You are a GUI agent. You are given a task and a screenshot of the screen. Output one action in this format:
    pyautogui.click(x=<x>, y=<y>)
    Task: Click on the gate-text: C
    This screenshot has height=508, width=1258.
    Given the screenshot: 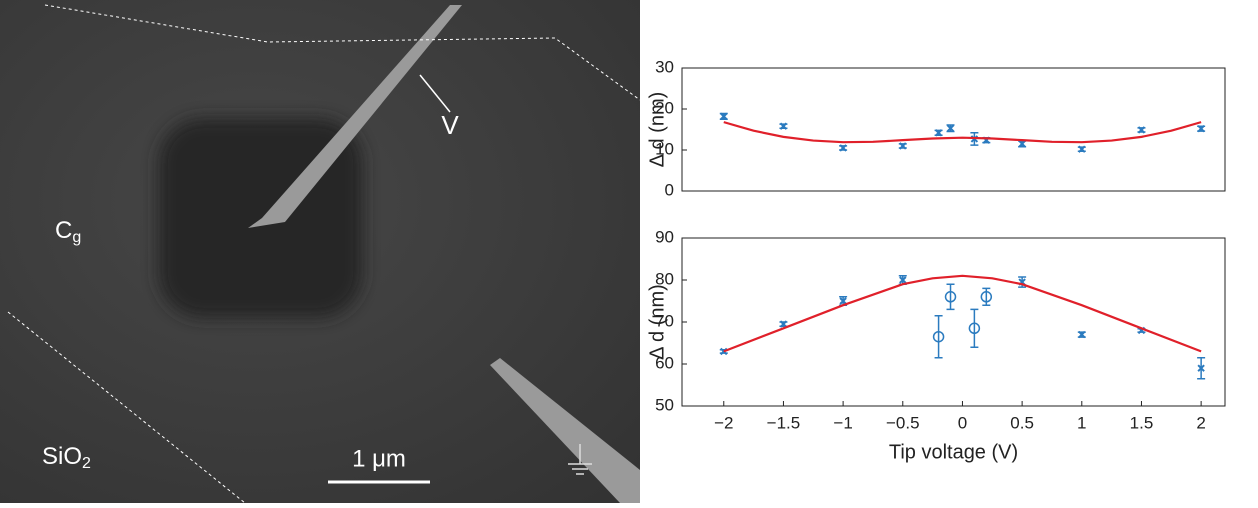 What is the action you would take?
    pyautogui.click(x=63, y=230)
    